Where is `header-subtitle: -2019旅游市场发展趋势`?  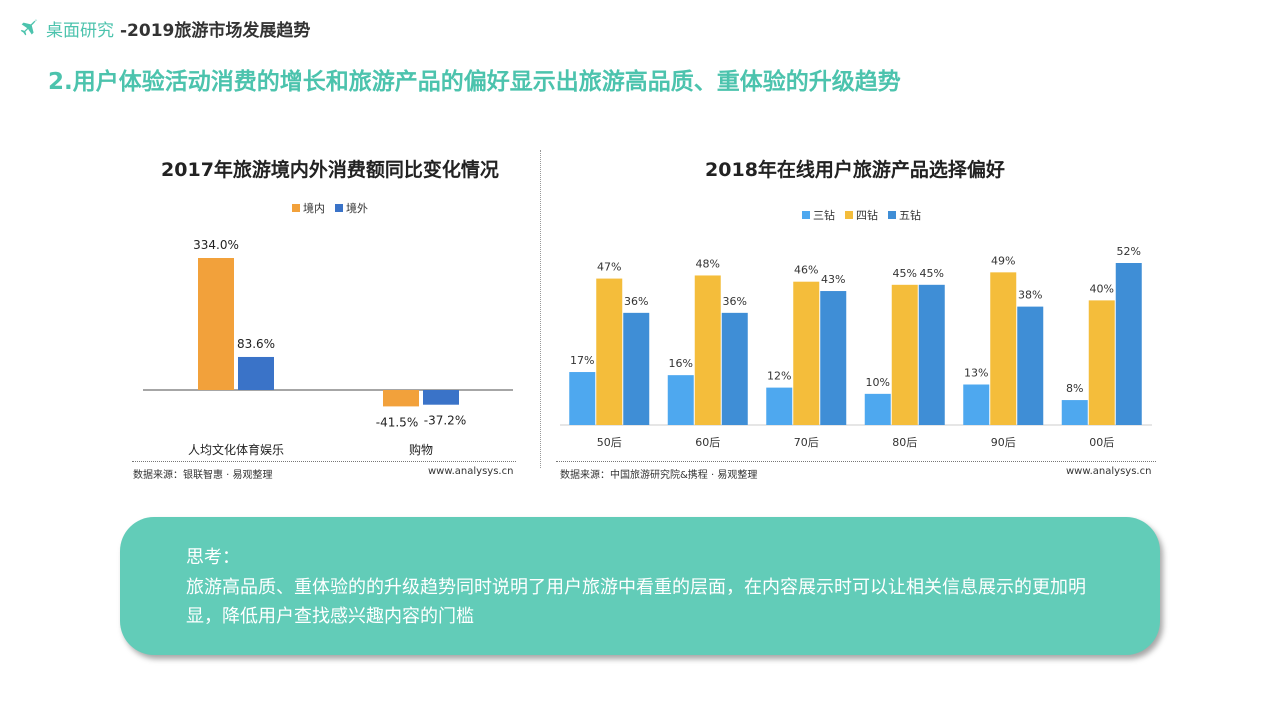 header-subtitle: -2019旅游市场发展趋势 is located at coordinates (215, 31).